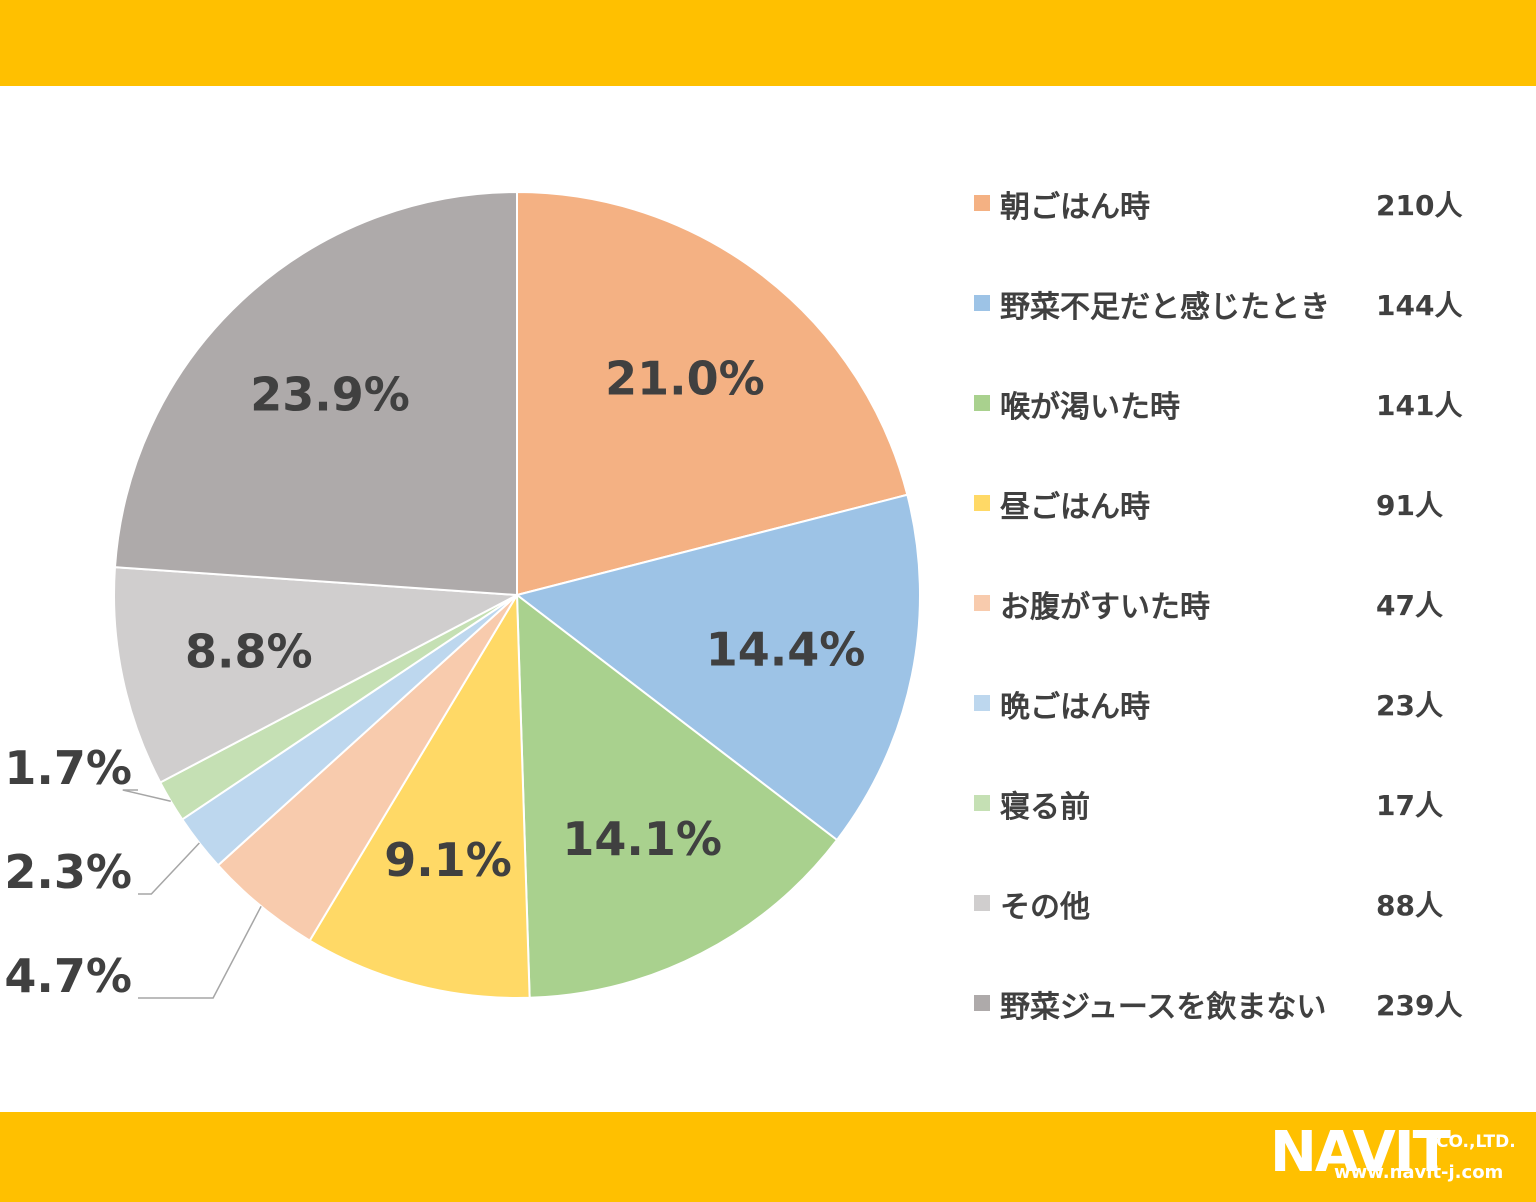 This screenshot has height=1202, width=1536. What do you see at coordinates (1409, 705) in the screenshot?
I see `legend-count: 23人` at bounding box center [1409, 705].